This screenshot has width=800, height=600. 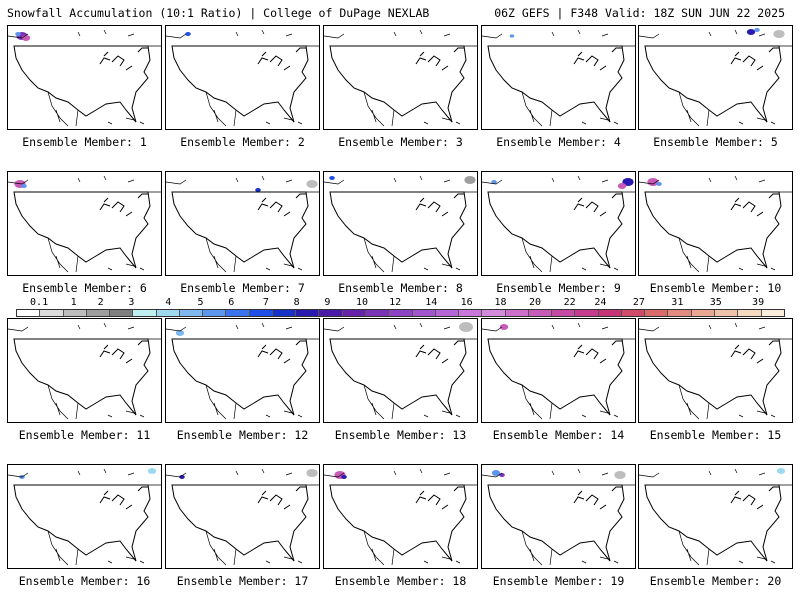 What do you see at coordinates (39, 302) in the screenshot?
I see `colorbar-tick-label: 0.1` at bounding box center [39, 302].